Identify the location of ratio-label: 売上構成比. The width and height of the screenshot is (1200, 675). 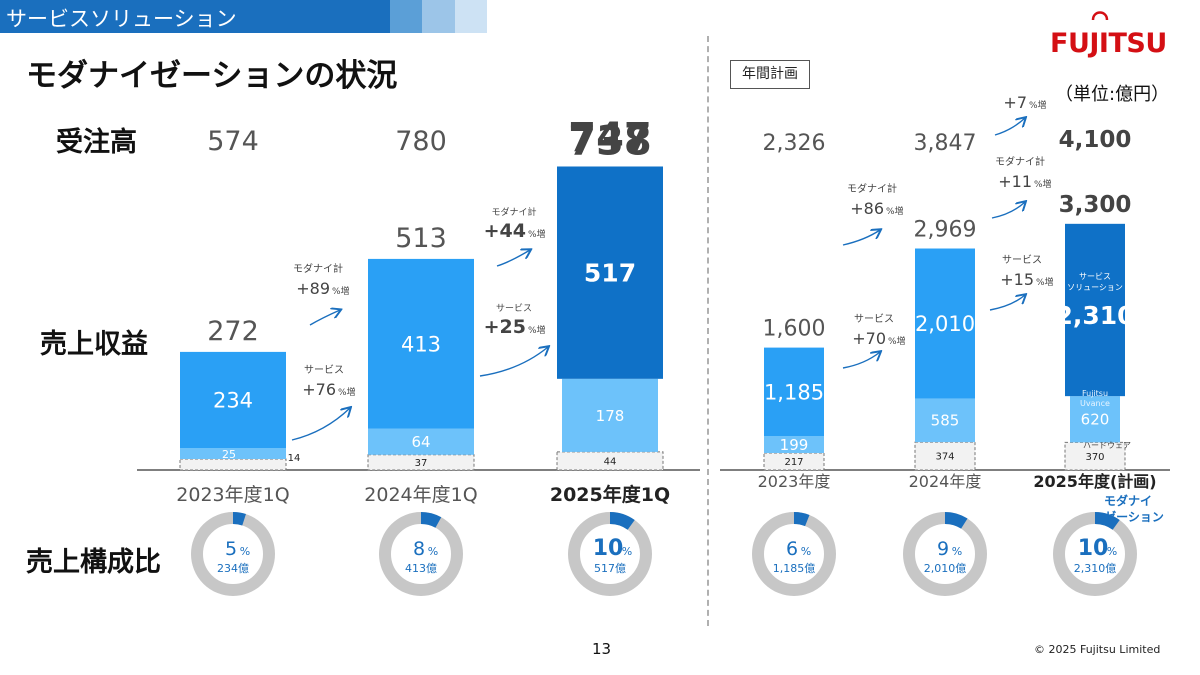
(93, 562).